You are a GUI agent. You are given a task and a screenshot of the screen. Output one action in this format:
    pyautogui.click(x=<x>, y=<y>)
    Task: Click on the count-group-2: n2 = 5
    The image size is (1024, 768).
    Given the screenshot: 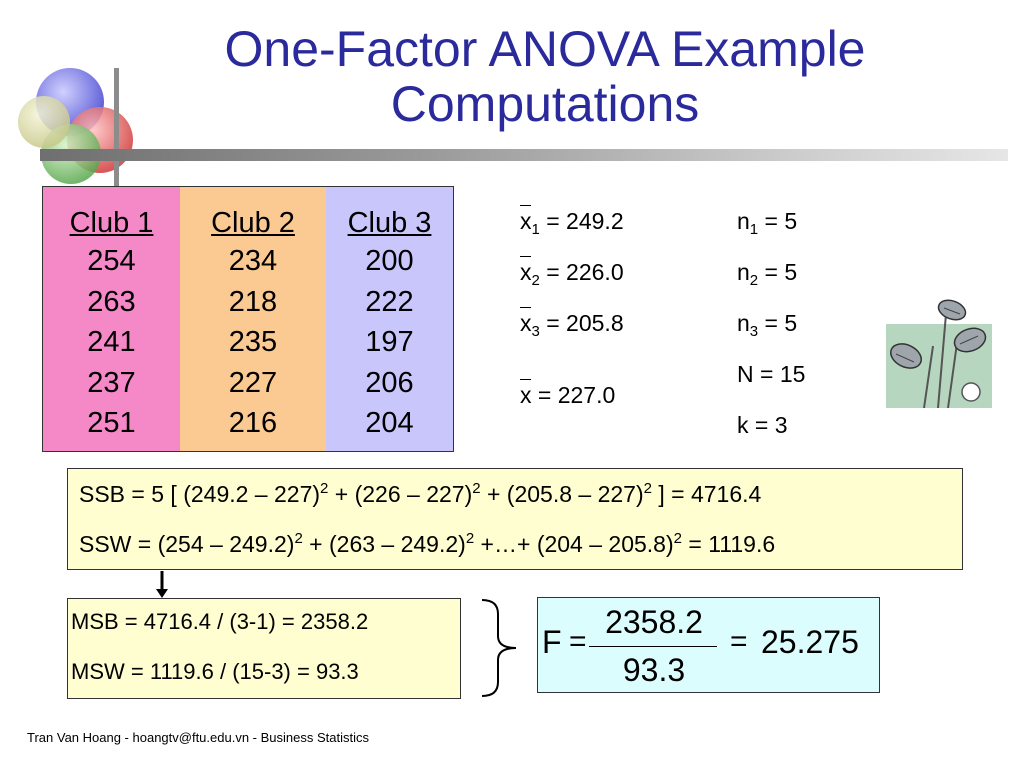 What is the action you would take?
    pyautogui.click(x=767, y=273)
    